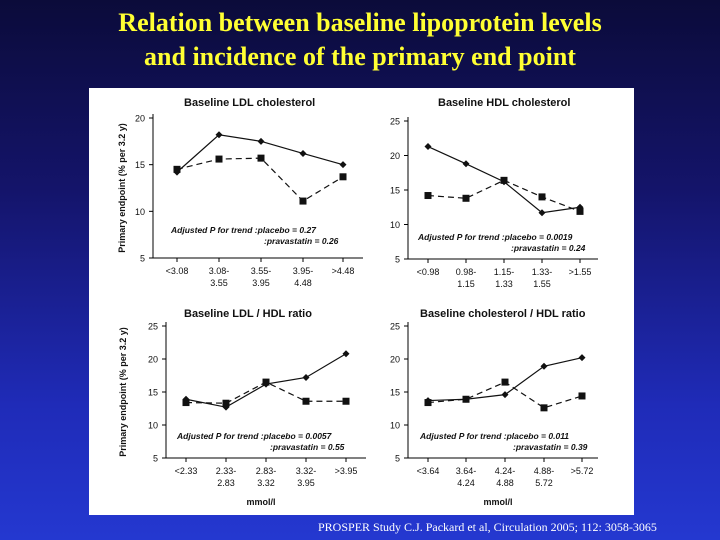  I want to click on p-trend-pravastatin: :pravastatin = 0.26, so click(301, 241).